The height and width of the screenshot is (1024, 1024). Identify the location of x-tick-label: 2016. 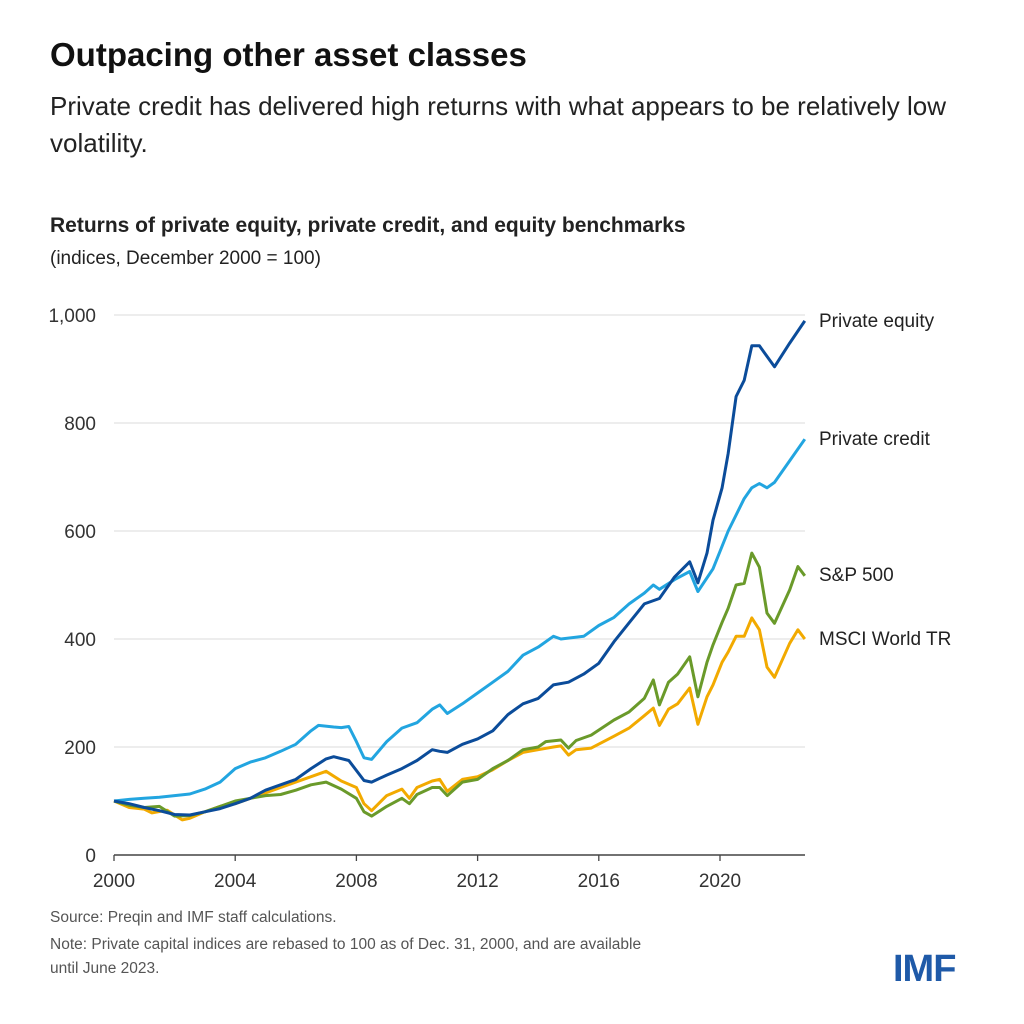
(599, 881).